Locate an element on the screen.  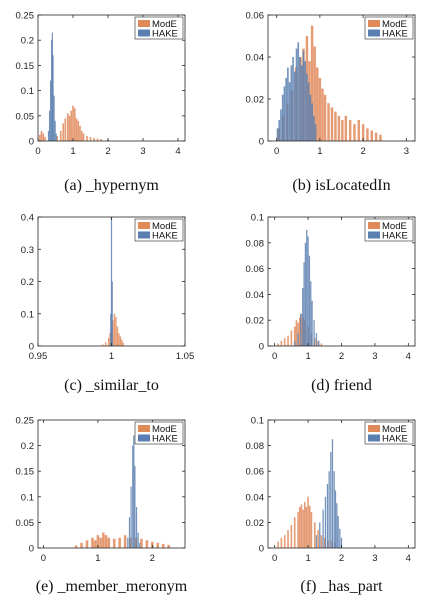
x-tick-label: 3 is located at coordinates (142, 151).